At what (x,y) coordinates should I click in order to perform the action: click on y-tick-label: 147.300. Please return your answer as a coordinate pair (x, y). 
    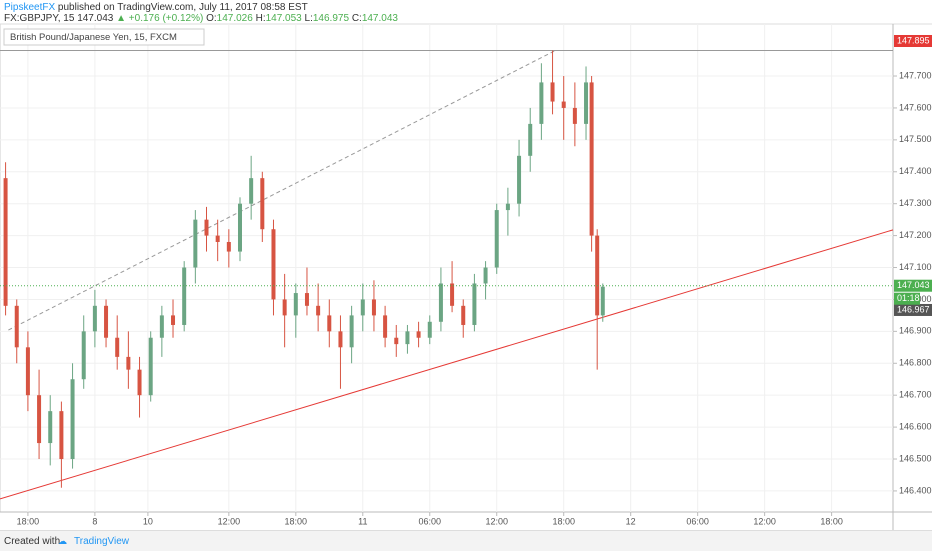
    Looking at the image, I should click on (915, 203).